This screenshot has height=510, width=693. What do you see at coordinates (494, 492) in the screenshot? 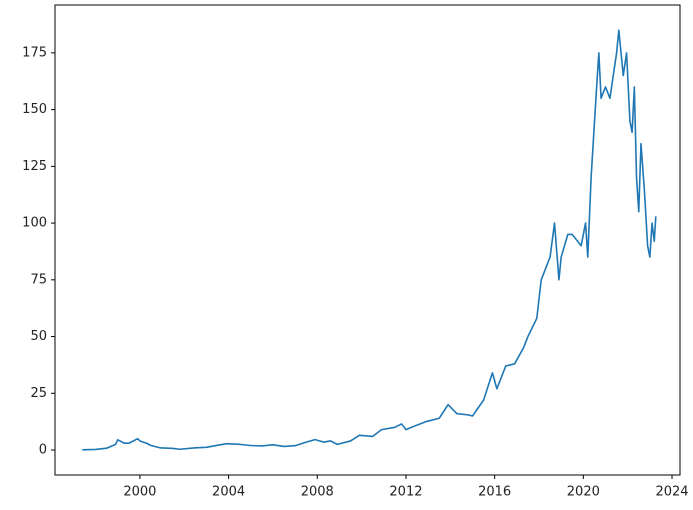
I see `x-tick-label: 2016` at bounding box center [494, 492].